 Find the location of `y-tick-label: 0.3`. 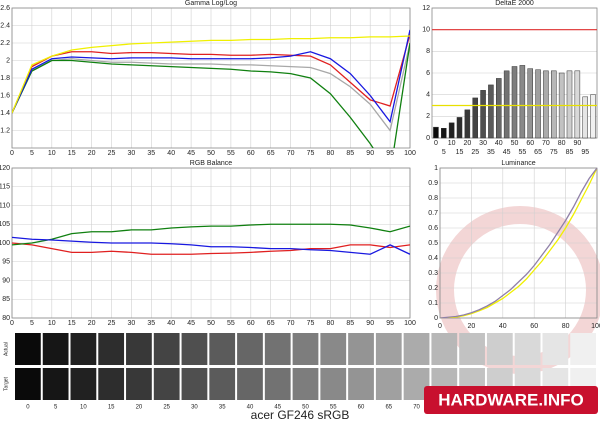

y-tick-label: 0.3 is located at coordinates (433, 273).